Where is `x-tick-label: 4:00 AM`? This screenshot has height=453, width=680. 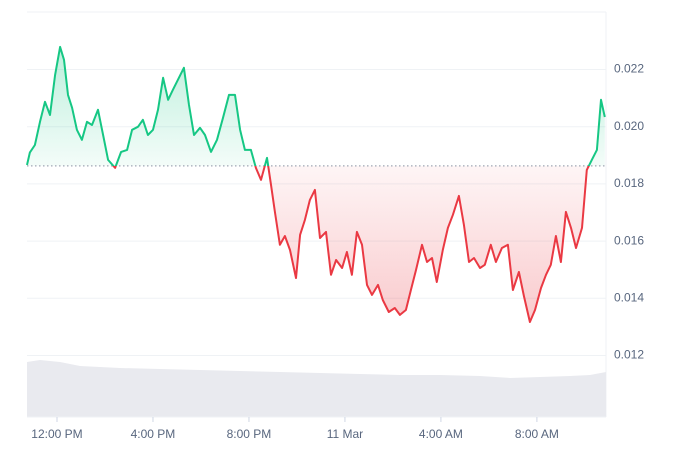
x-tick-label: 4:00 AM is located at coordinates (441, 434).